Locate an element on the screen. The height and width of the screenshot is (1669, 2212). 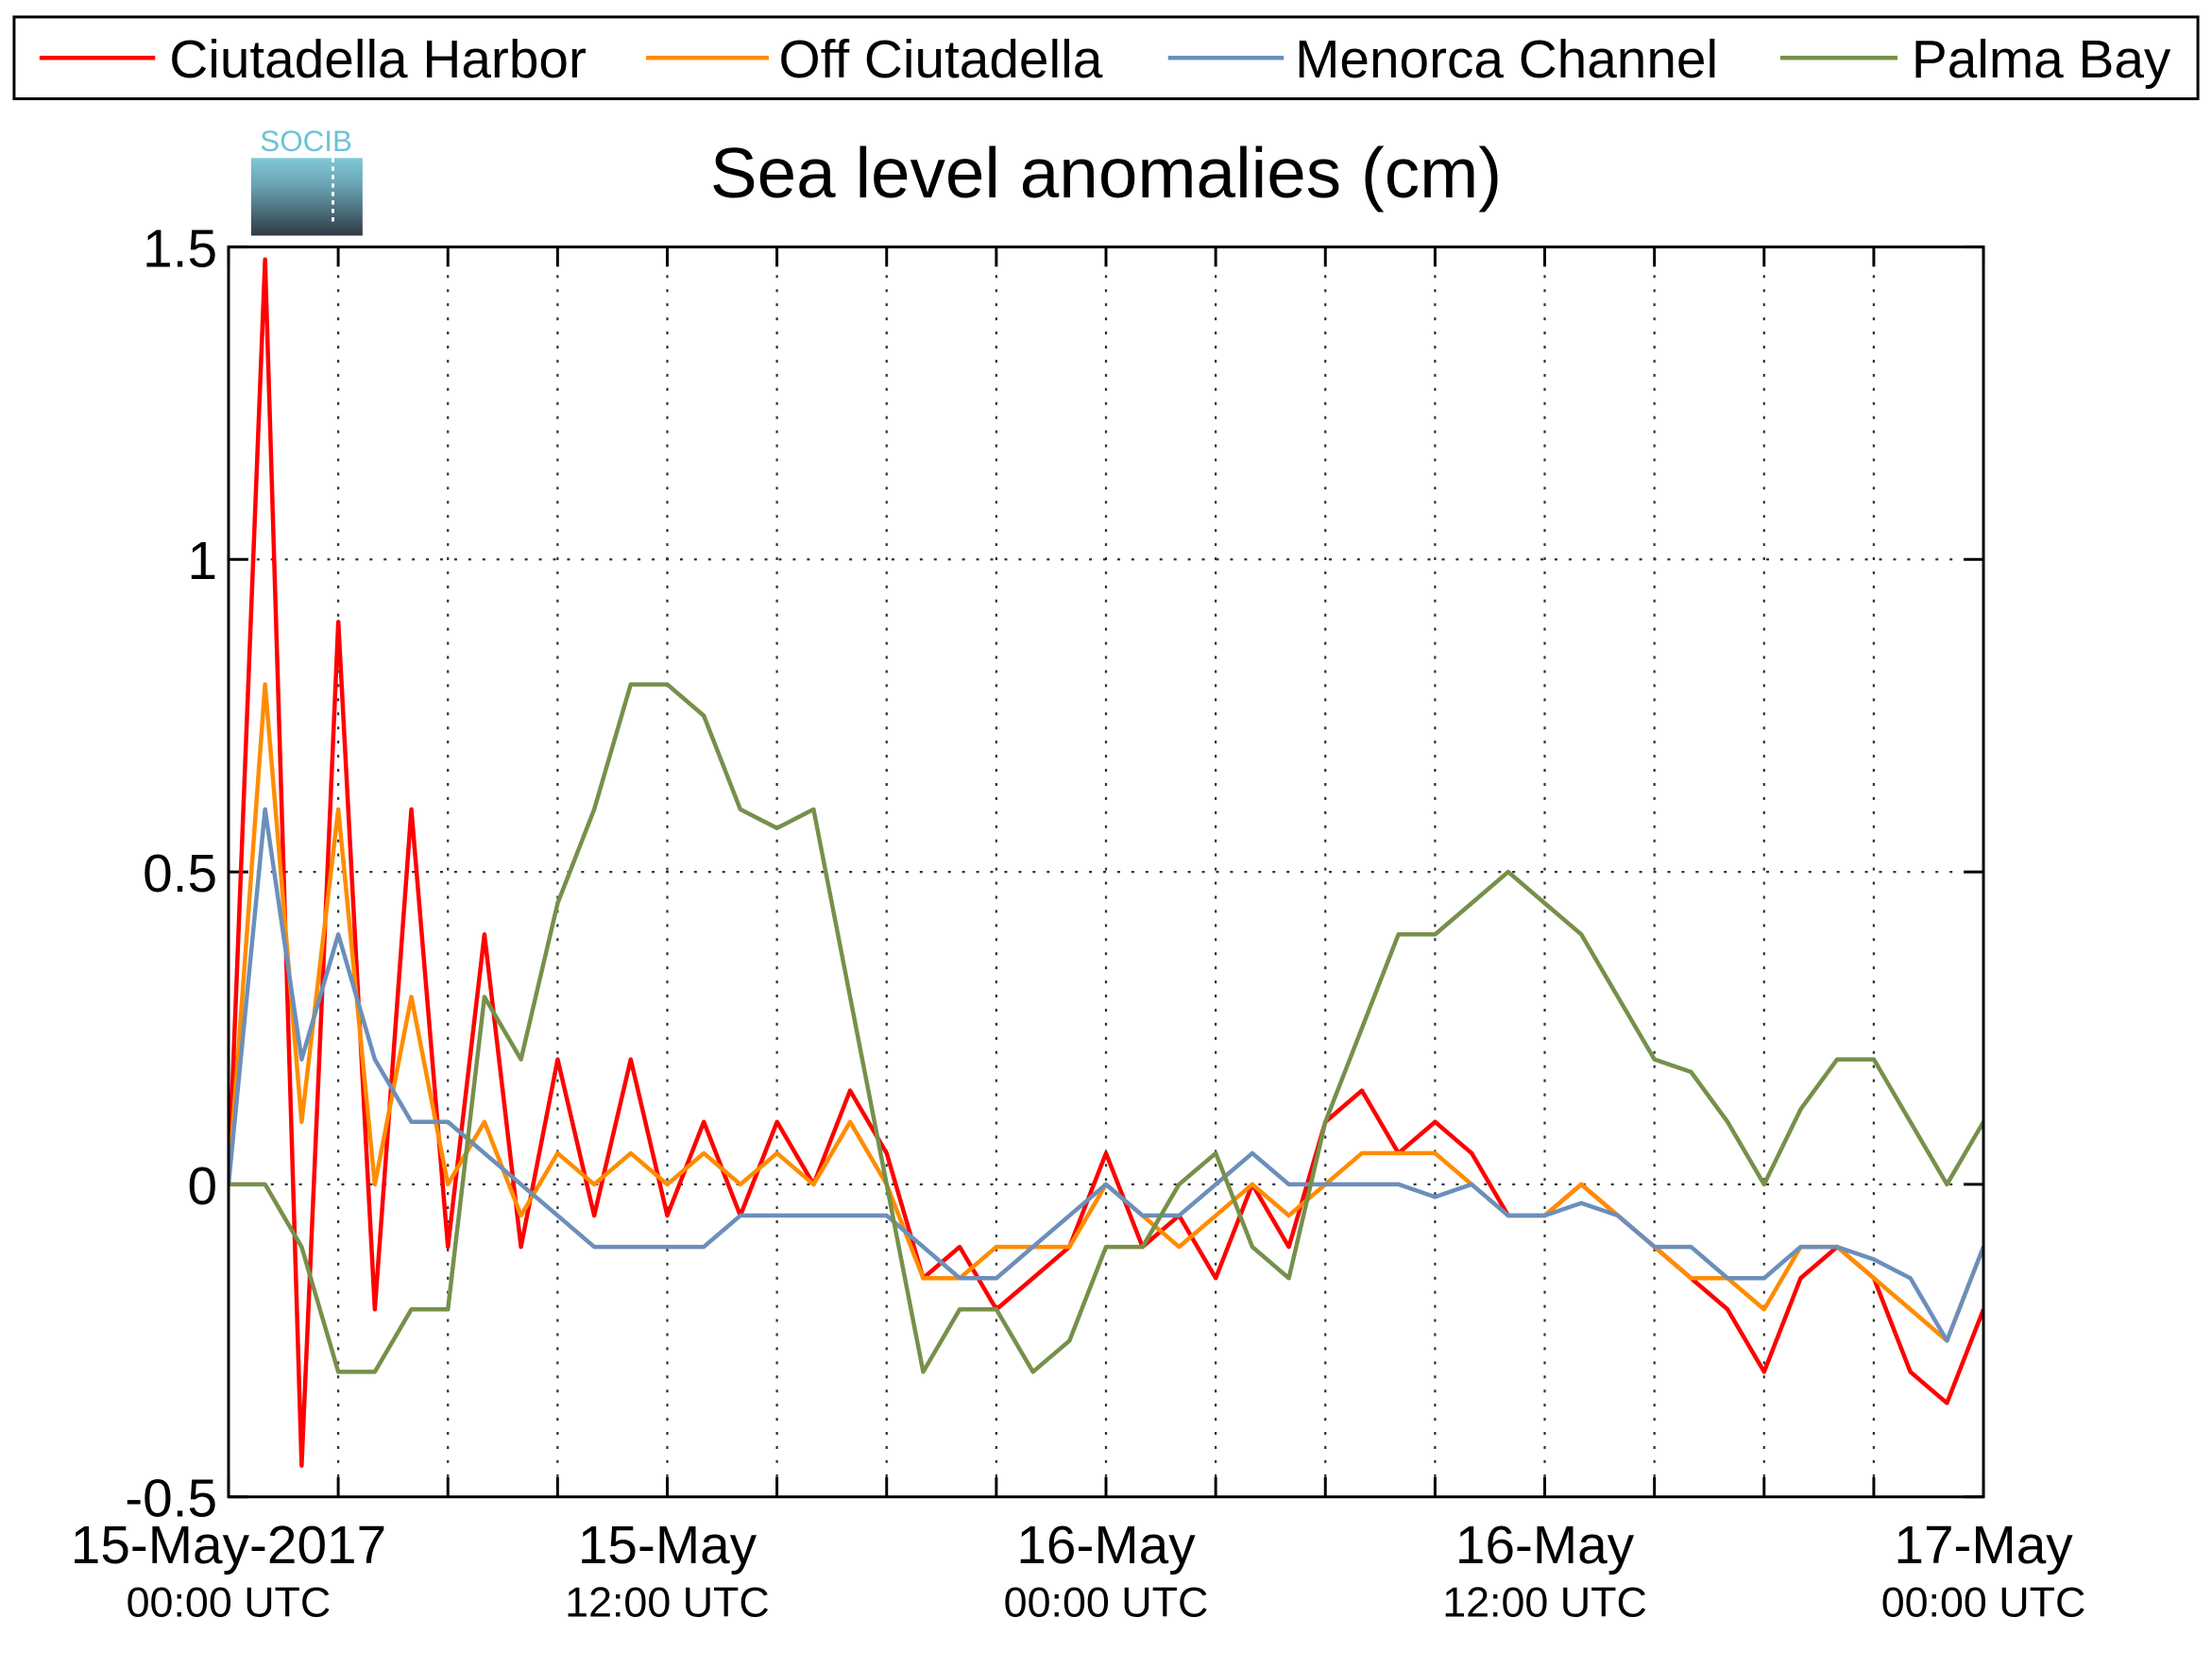
y-tick-label: 1.5 is located at coordinates (180, 249).